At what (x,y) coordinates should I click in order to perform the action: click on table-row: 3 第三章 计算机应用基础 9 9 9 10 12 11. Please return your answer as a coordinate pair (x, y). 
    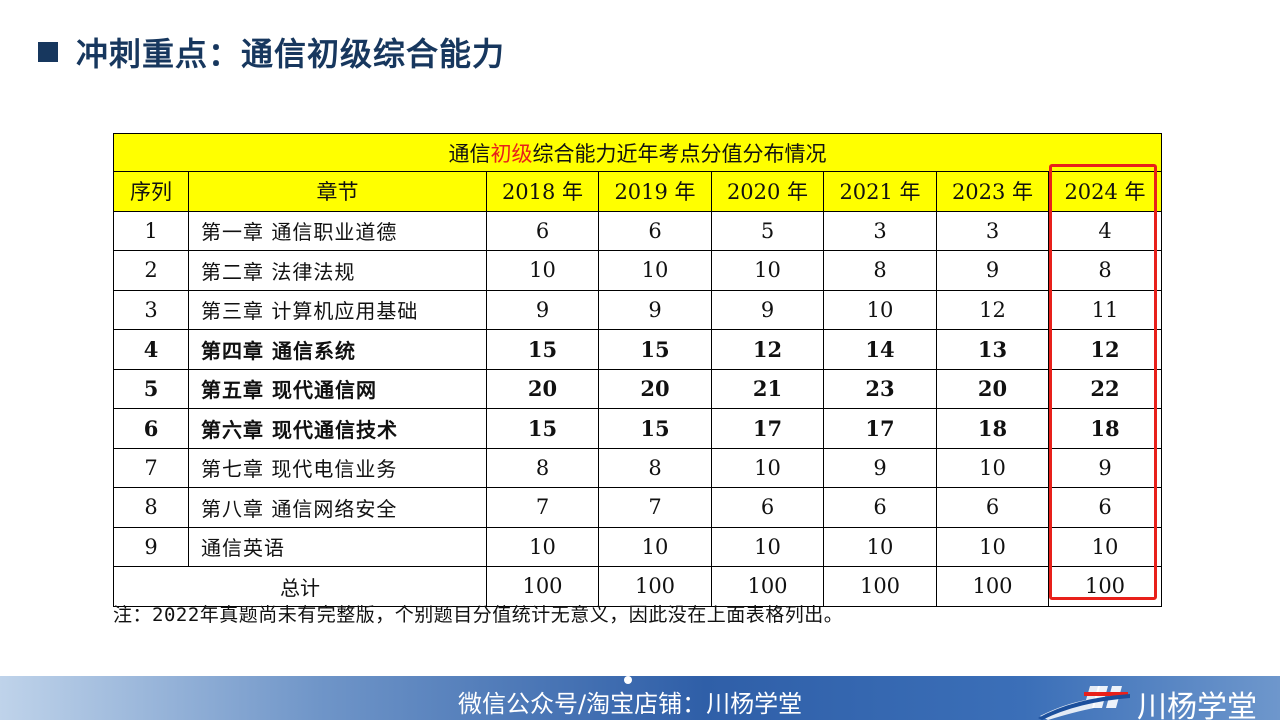
    Looking at the image, I should click on (637, 309).